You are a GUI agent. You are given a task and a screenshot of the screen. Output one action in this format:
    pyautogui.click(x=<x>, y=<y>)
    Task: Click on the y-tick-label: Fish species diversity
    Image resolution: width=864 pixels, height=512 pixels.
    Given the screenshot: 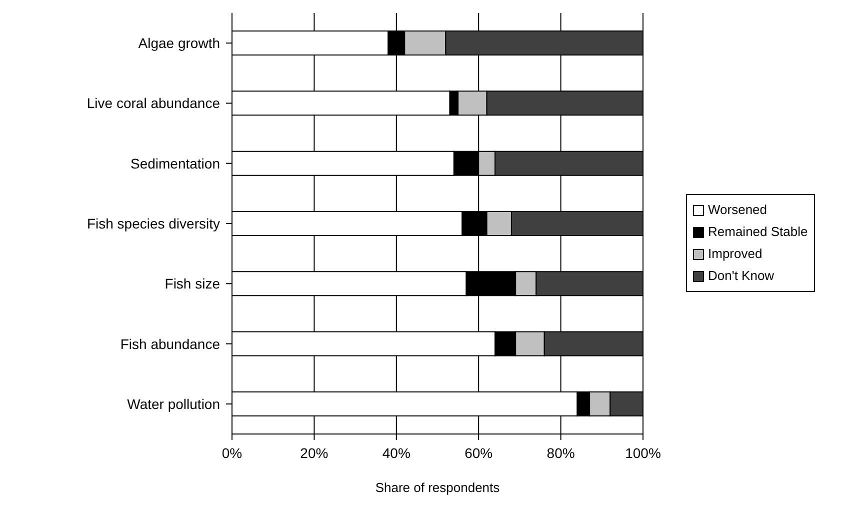 What is the action you would take?
    pyautogui.click(x=153, y=223)
    